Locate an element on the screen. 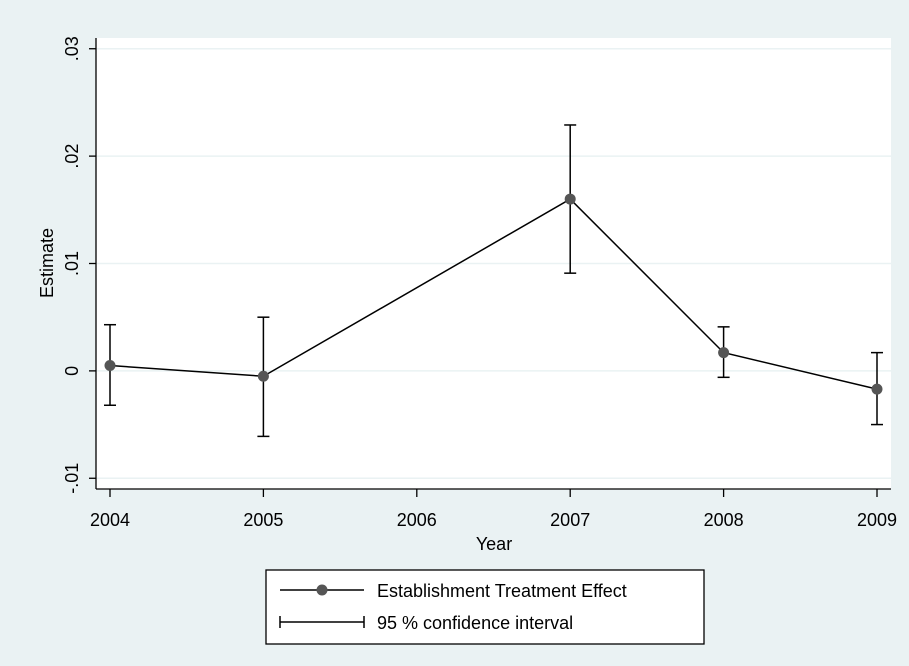 This screenshot has width=909, height=666. y-axis-ticks: -.01 0 .01 .02 .03 is located at coordinates (79, 265).